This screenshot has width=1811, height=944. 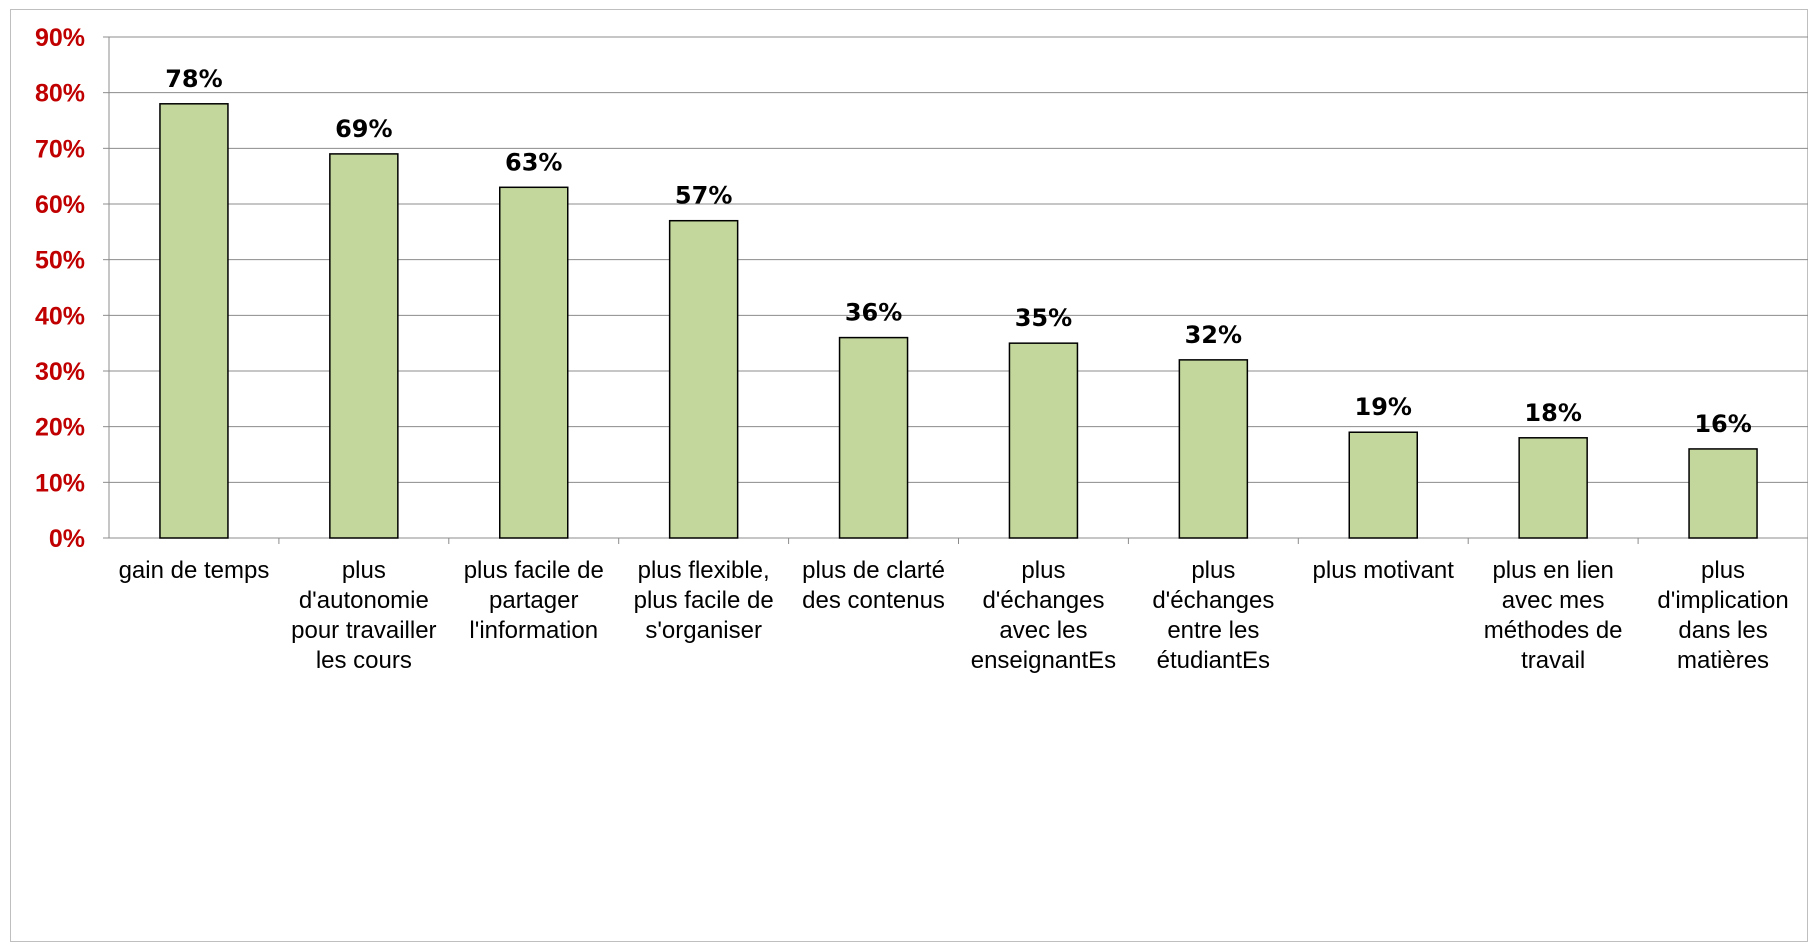 I want to click on data-label: 19%, so click(x=1383, y=407).